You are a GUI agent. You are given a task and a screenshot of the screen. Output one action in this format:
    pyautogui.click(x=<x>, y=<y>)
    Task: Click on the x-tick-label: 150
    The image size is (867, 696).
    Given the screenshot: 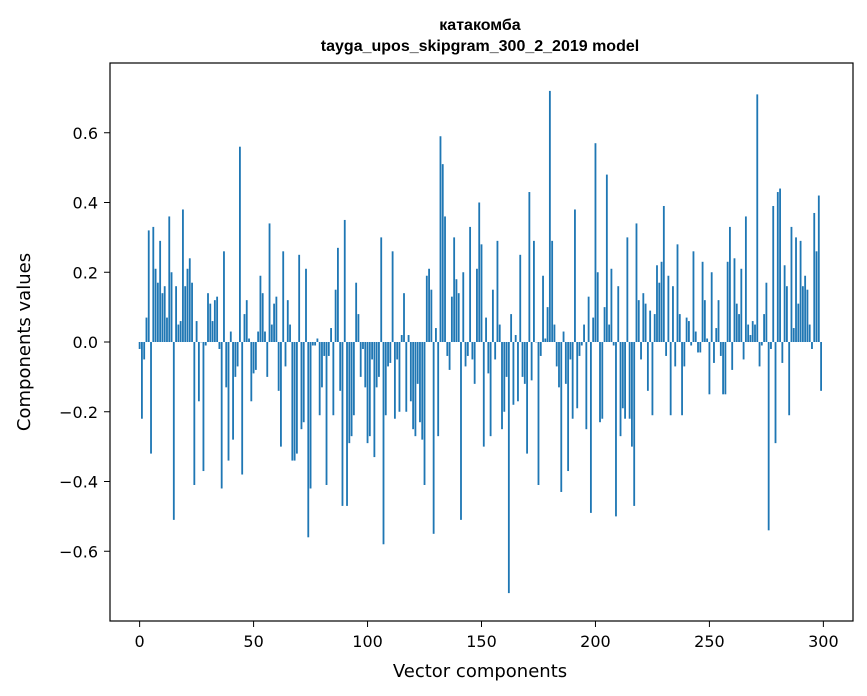 What is the action you would take?
    pyautogui.click(x=481, y=641)
    